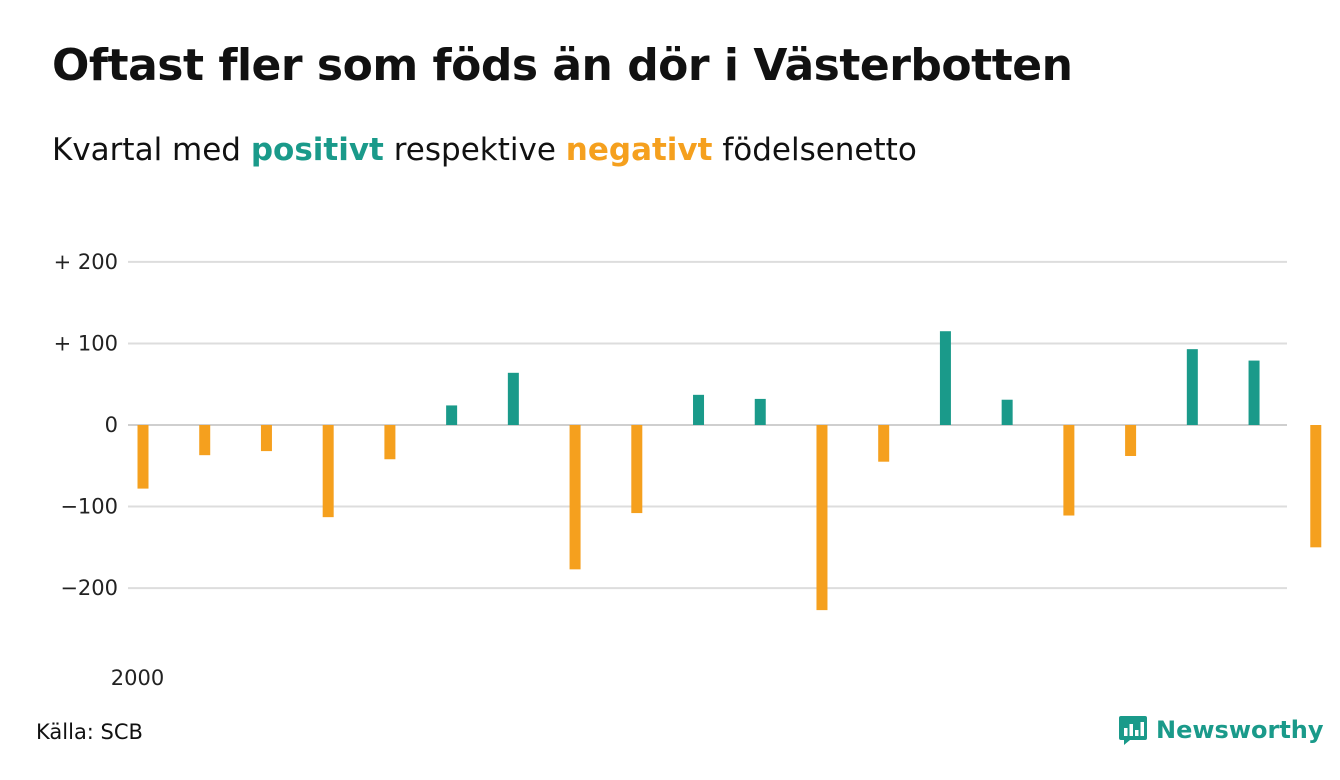  I want to click on y-tick-label: + 100, so click(86, 343).